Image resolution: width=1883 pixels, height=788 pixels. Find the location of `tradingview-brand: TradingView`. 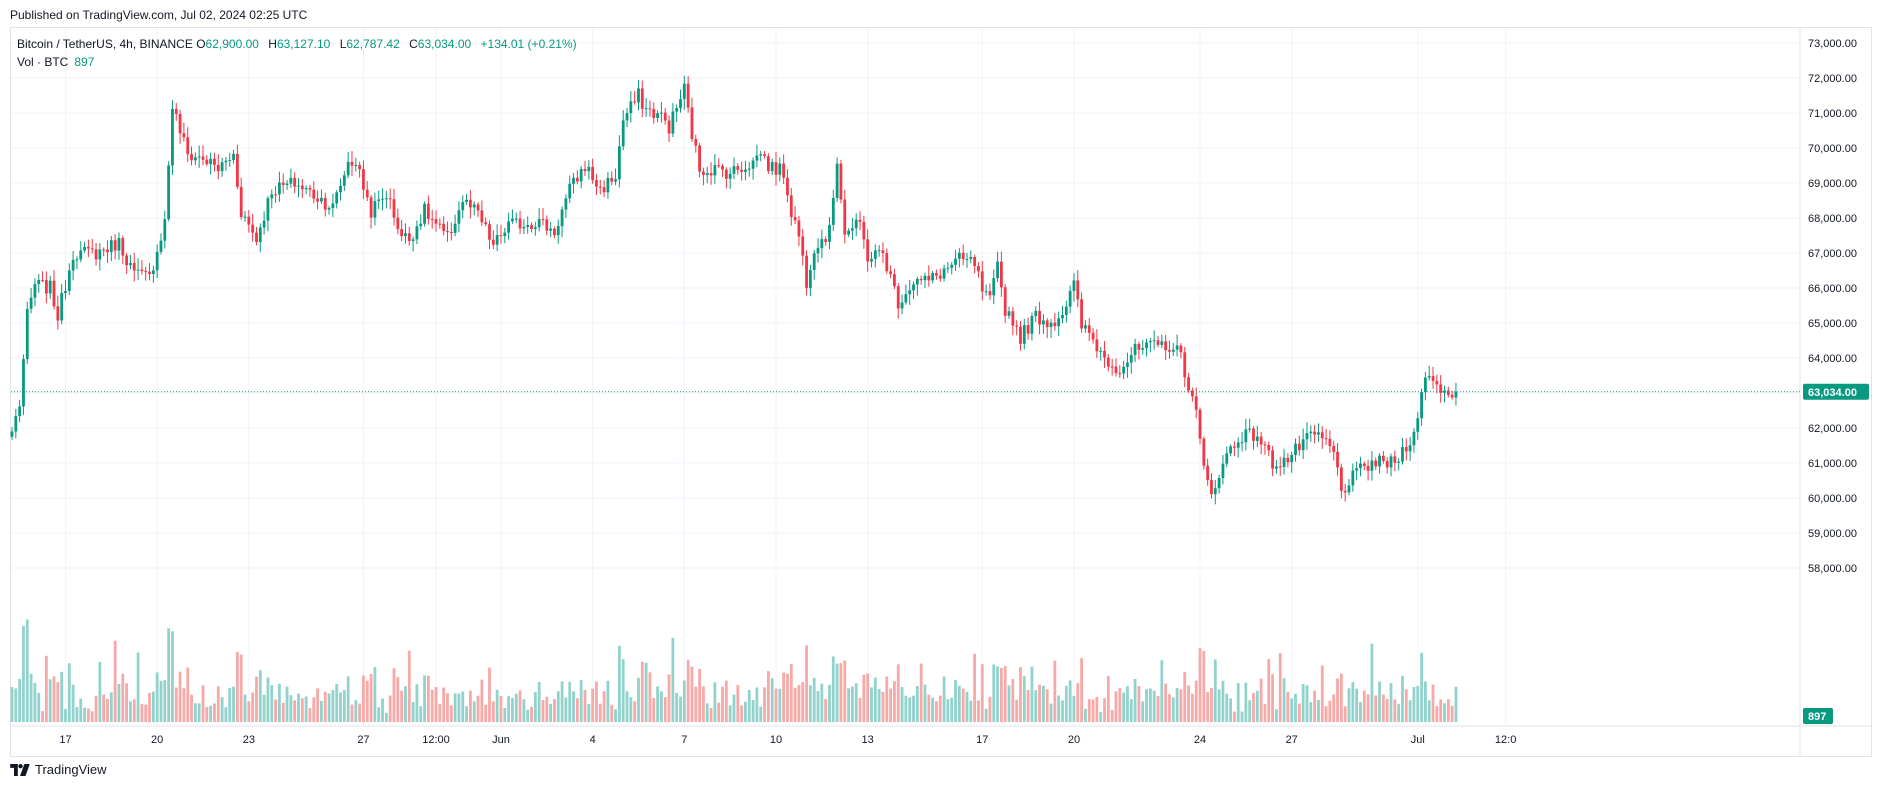

tradingview-brand: TradingView is located at coordinates (58, 769).